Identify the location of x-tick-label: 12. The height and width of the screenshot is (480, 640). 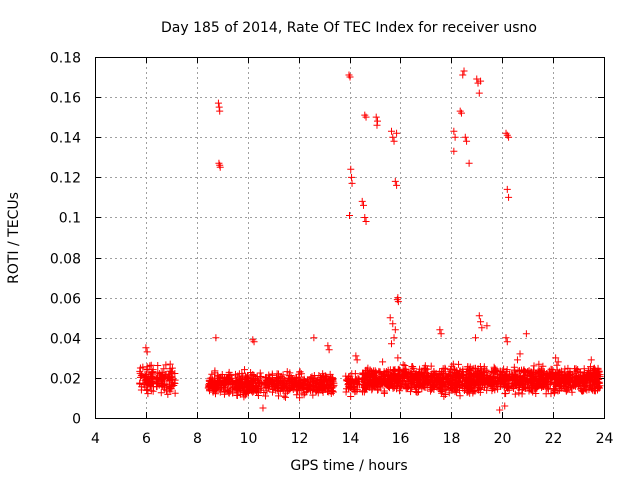
(300, 439).